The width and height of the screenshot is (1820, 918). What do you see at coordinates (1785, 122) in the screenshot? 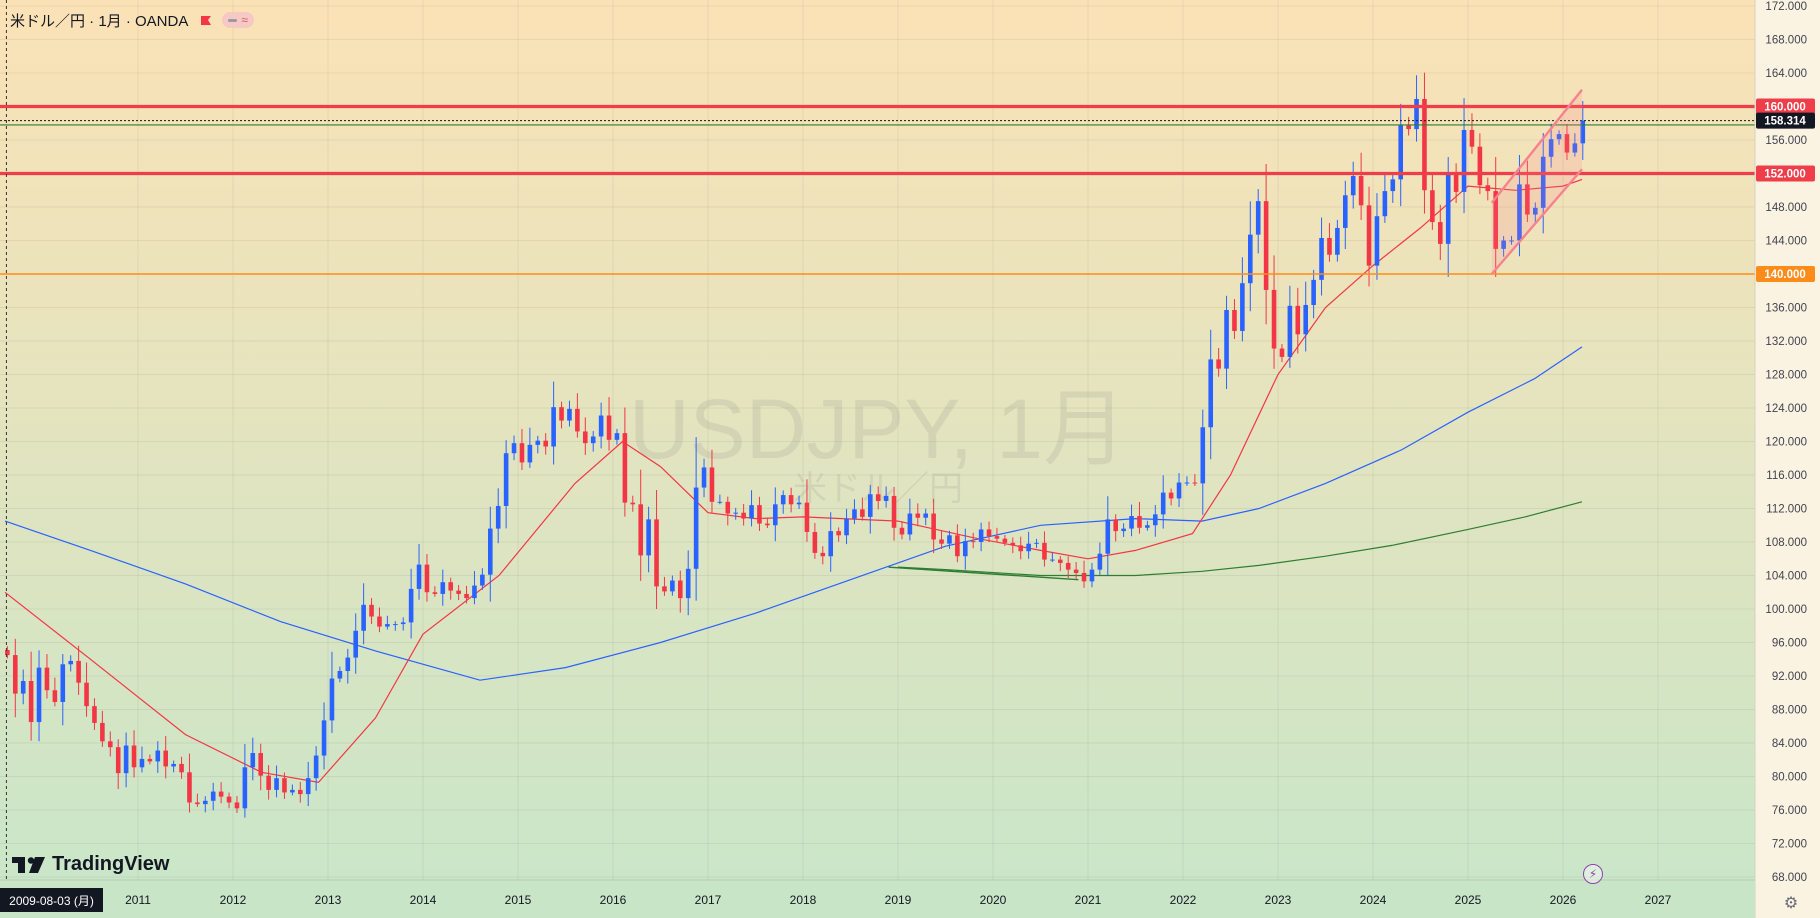
I see `price-label-text: 158.314` at bounding box center [1785, 122].